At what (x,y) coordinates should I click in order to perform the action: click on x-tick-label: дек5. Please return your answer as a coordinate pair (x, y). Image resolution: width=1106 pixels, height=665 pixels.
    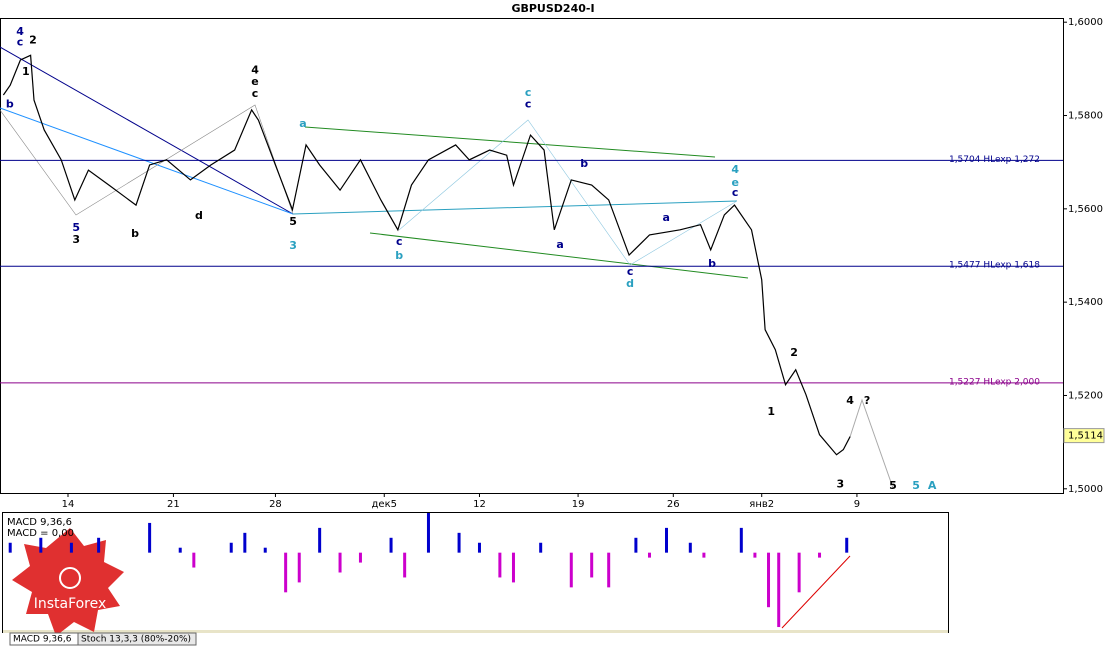
    Looking at the image, I should click on (384, 504).